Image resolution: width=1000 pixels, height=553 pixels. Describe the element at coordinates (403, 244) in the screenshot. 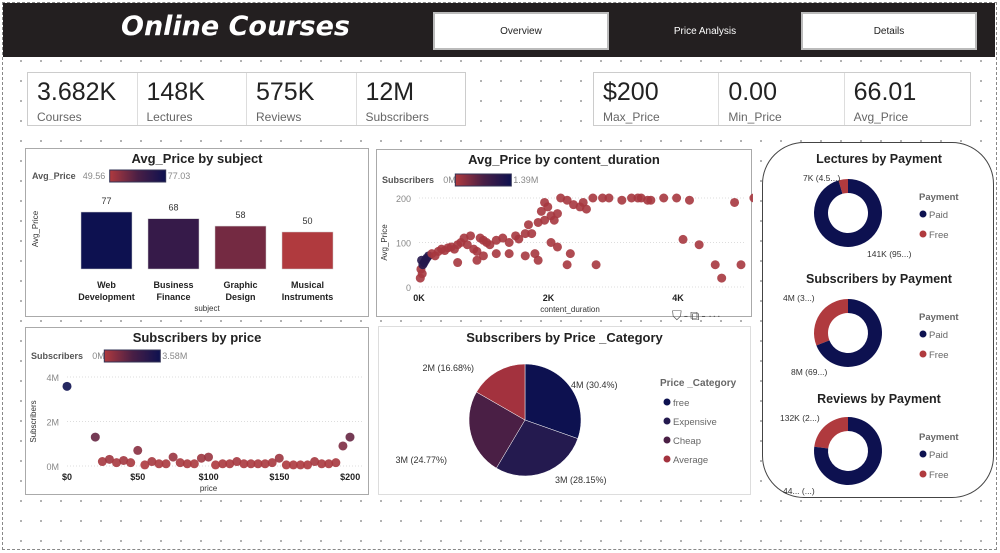

I see `y-tick-label: 100` at that location.